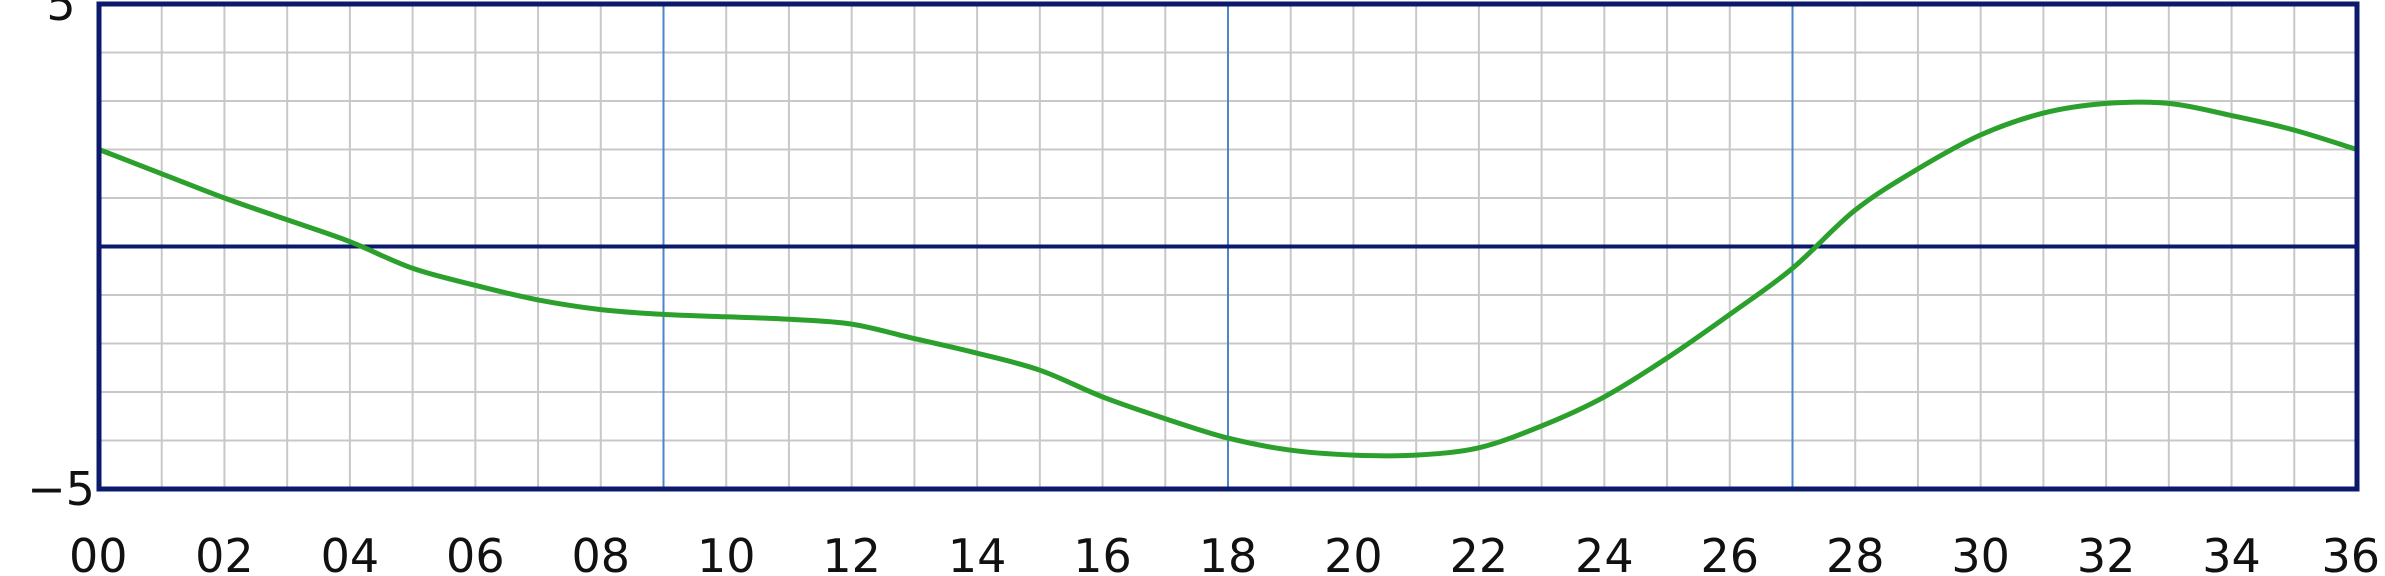 Image resolution: width=2385 pixels, height=576 pixels. I want to click on y-tick-labels: 5 −5, so click(61, 258).